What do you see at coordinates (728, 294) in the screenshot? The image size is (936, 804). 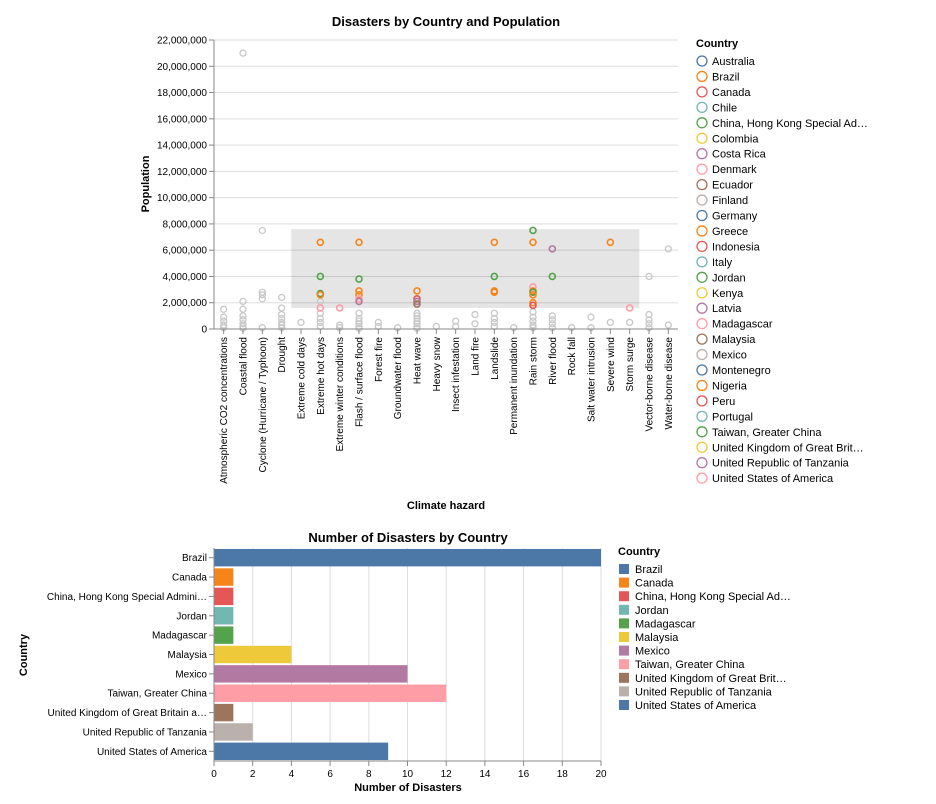 I see `legend-entry-label: Kenya` at bounding box center [728, 294].